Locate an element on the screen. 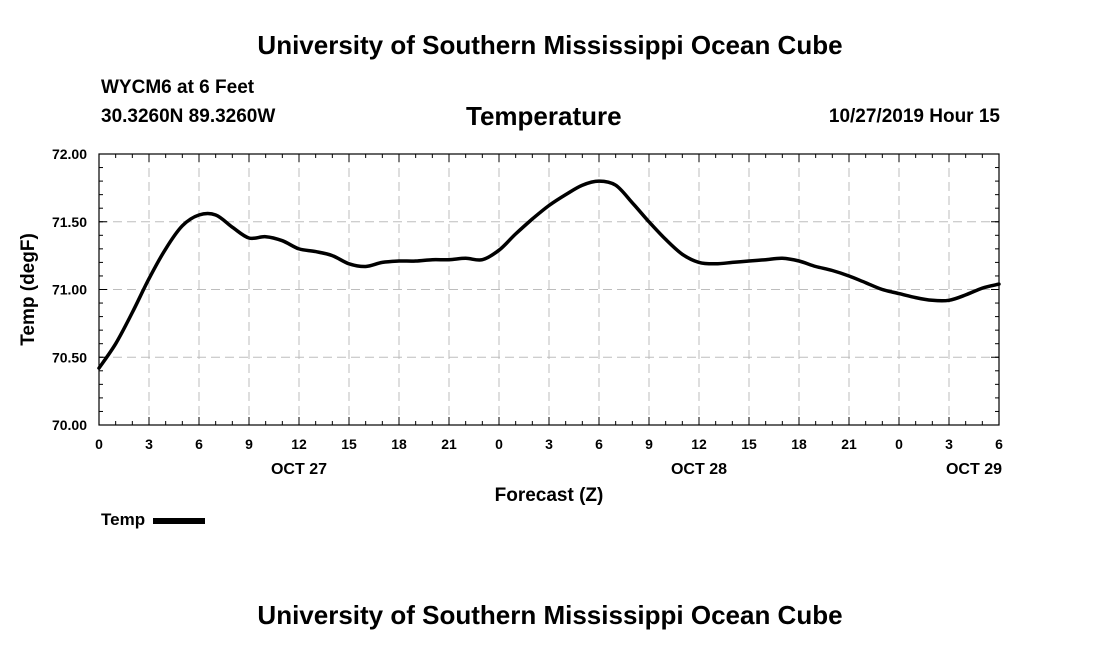 This screenshot has height=650, width=1100. x-axis-title: Forecast (Z) is located at coordinates (549, 495).